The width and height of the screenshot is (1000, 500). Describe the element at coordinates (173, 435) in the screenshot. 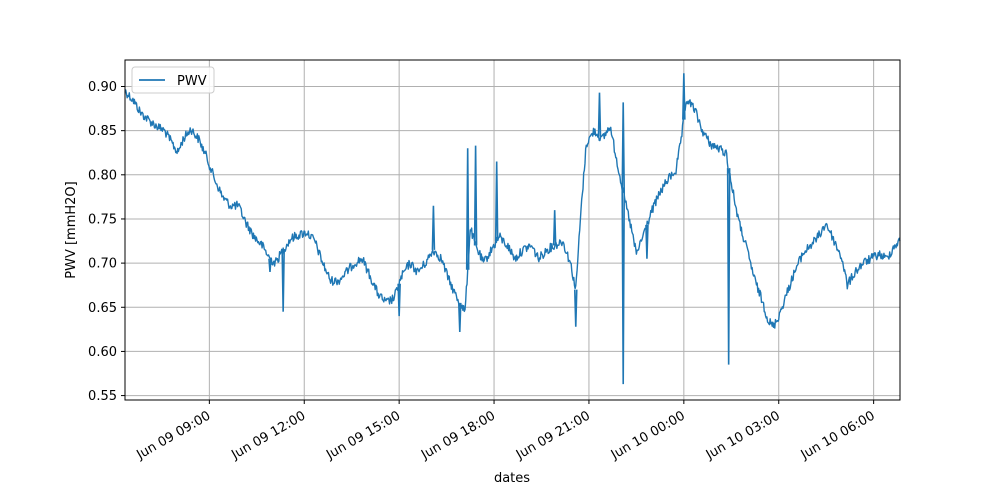

I see `x-tick-label: Jun 09 09:00` at that location.